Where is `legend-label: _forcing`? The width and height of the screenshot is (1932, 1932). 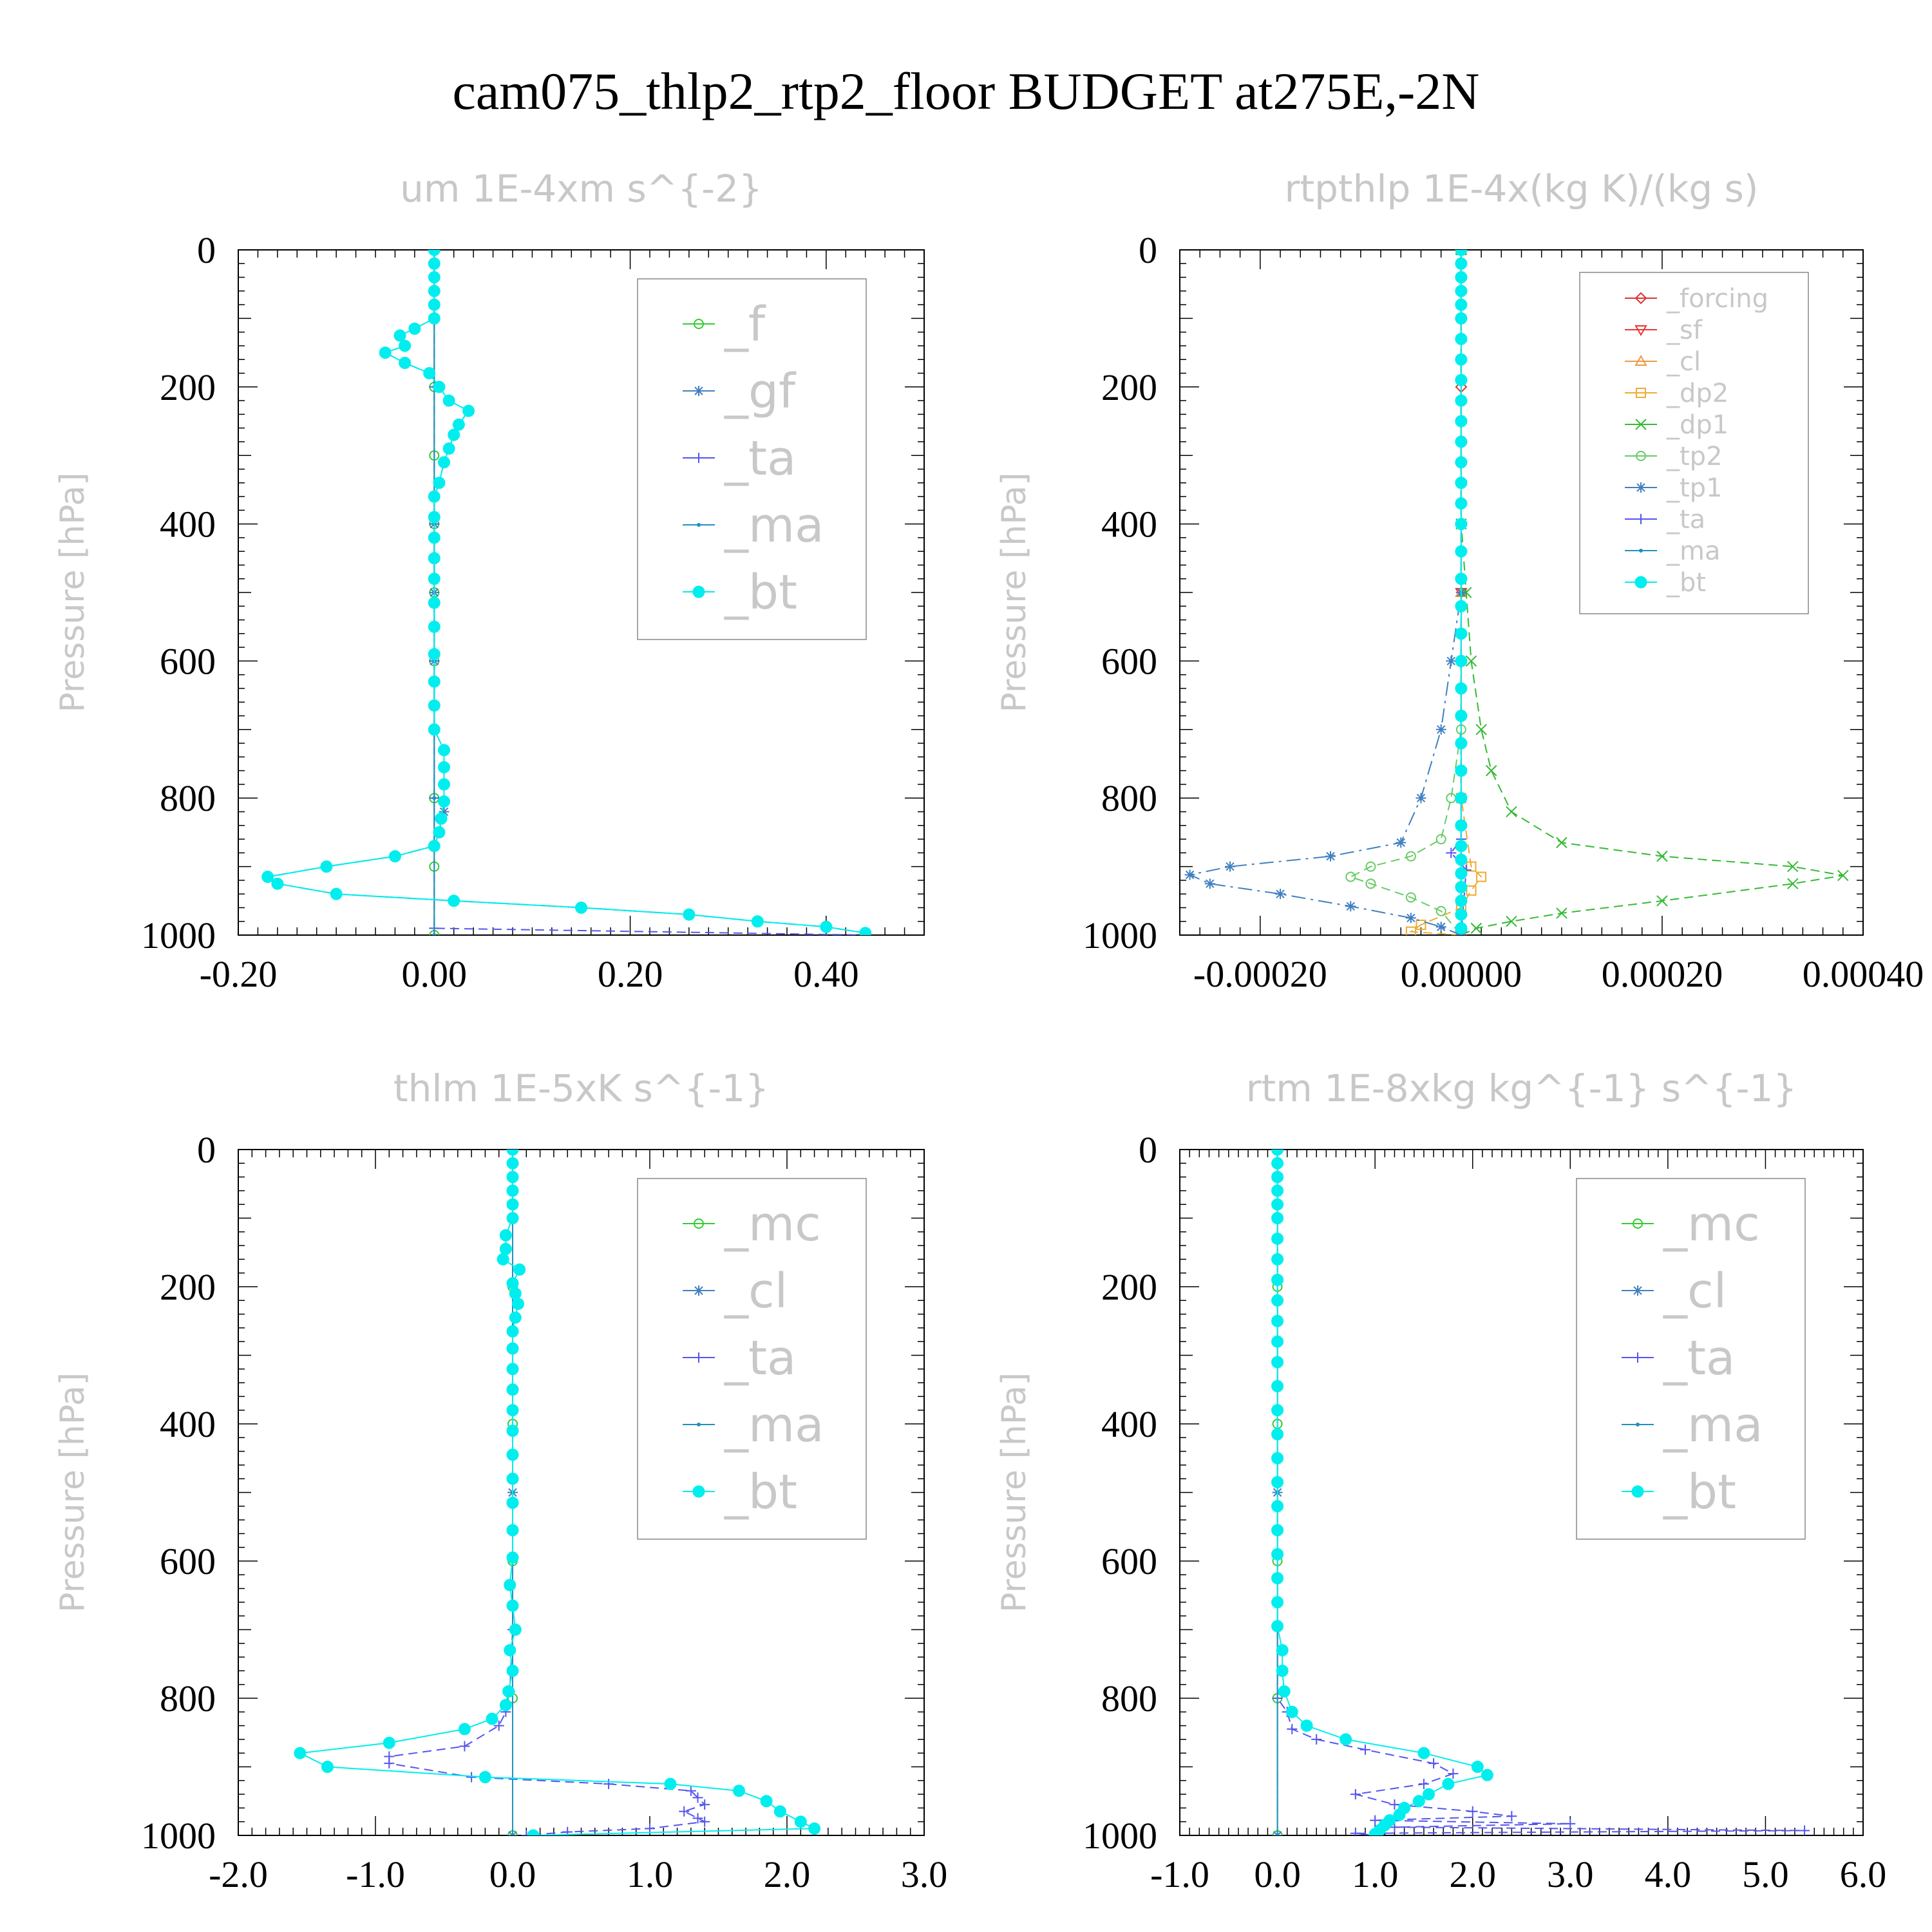 legend-label: _forcing is located at coordinates (1717, 299).